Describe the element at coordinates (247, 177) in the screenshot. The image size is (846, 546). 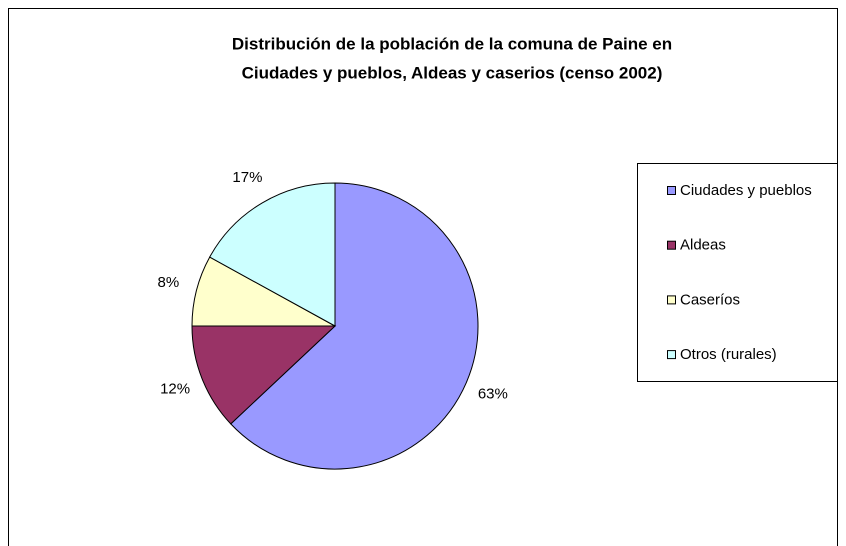
I see `data-label: 17%` at that location.